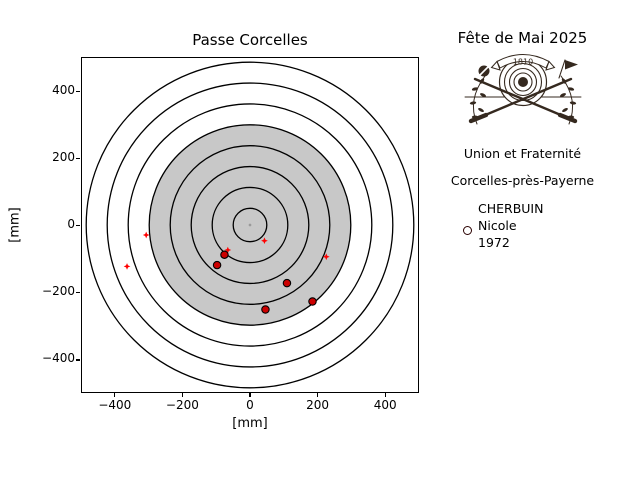  What do you see at coordinates (58, 291) in the screenshot?
I see `y-tick-label: −200` at bounding box center [58, 291].